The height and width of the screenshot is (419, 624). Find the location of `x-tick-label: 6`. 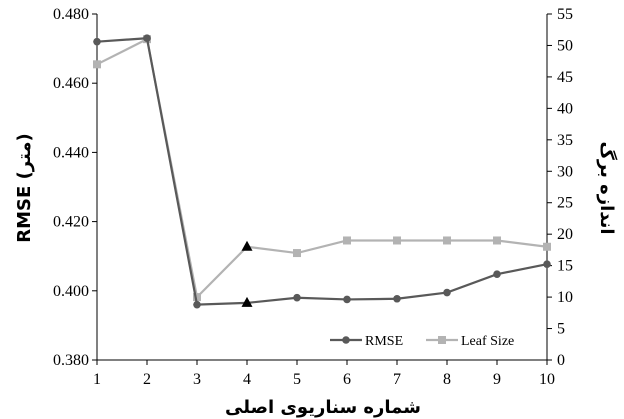

x-tick-label: 6 is located at coordinates (347, 379).